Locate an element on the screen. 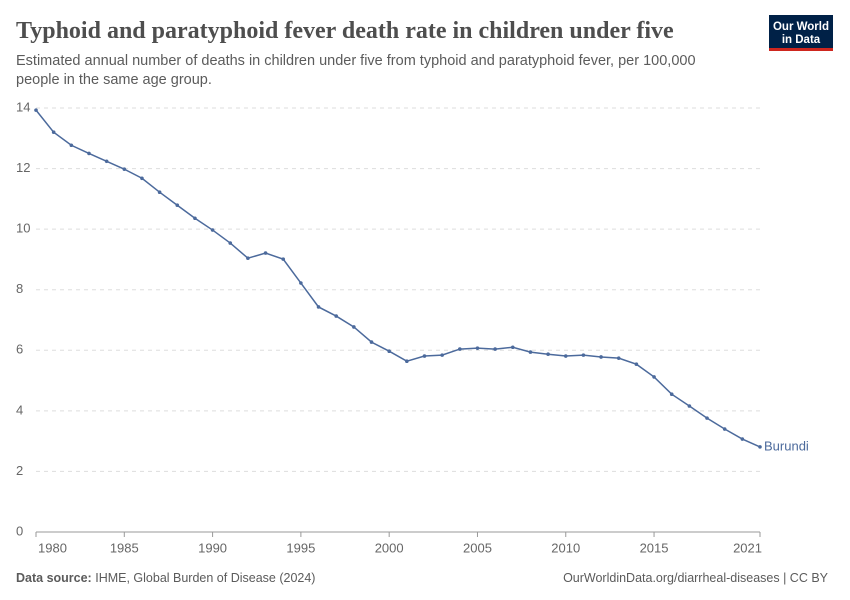  y-tick-label: 2 is located at coordinates (19, 470).